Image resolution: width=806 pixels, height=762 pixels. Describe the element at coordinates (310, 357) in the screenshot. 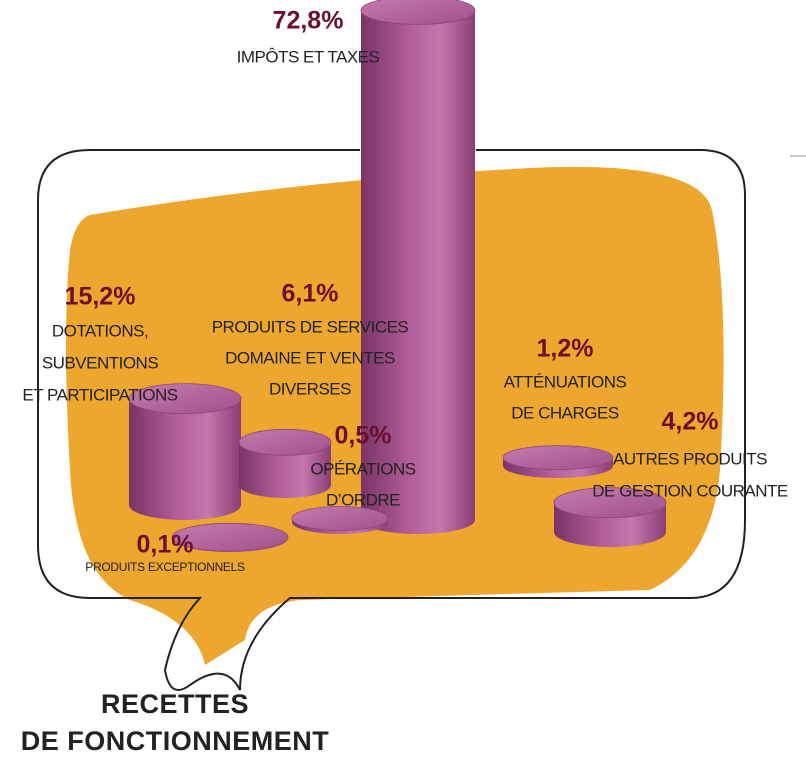

I see `category-label: DOMAINE ET VENTES` at that location.